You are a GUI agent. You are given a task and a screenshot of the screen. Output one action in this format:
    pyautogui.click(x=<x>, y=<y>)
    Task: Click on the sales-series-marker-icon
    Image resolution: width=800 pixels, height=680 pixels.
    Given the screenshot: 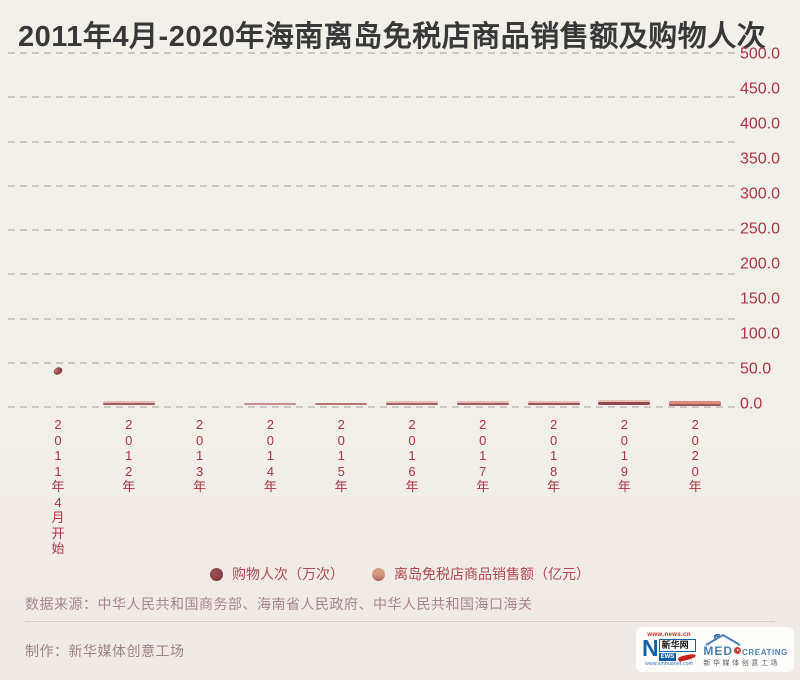 What is the action you would take?
    pyautogui.click(x=378, y=574)
    